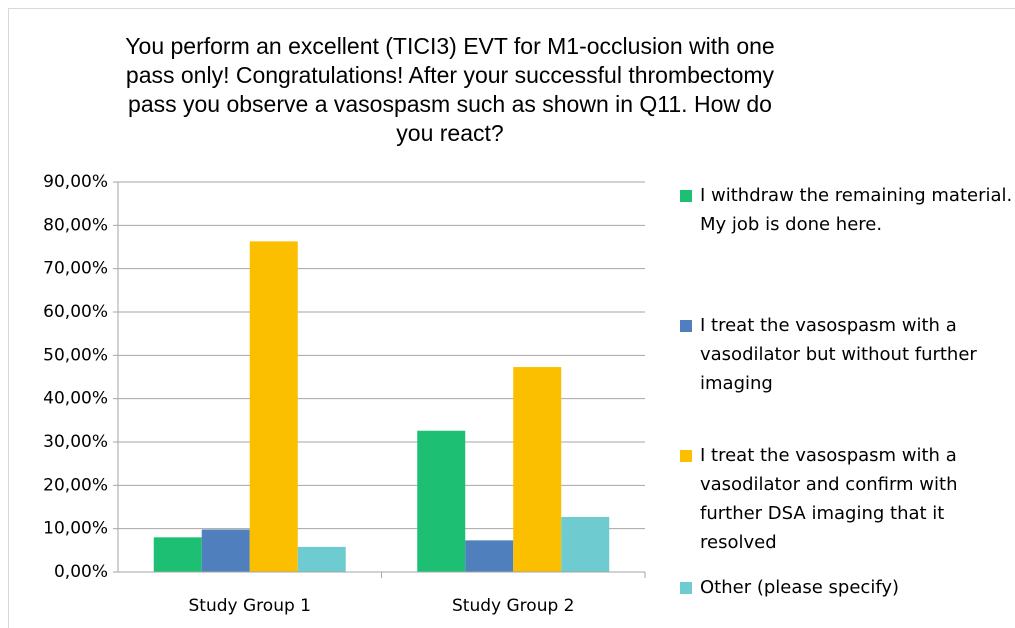 The image size is (1015, 628). What do you see at coordinates (75, 225) in the screenshot?
I see `y-tick-label: 80,00%` at bounding box center [75, 225].